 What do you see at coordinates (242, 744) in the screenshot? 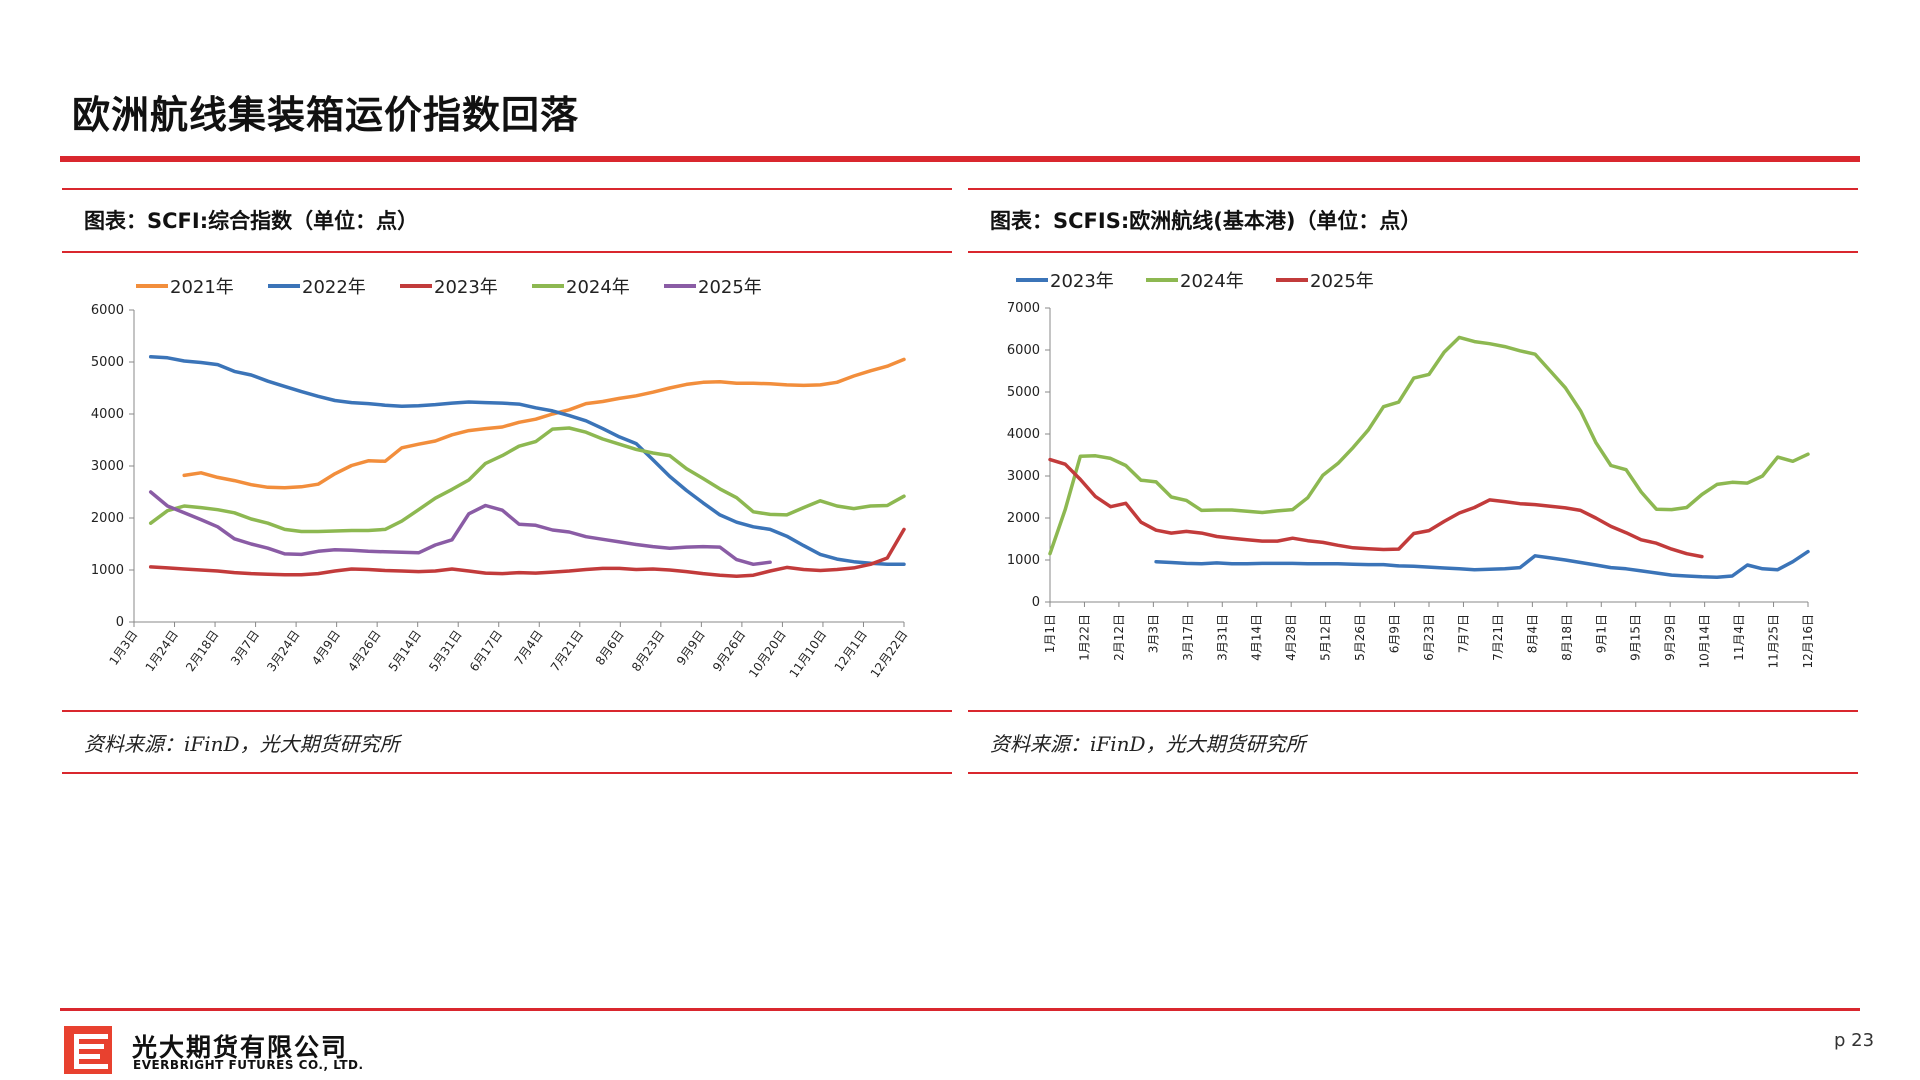
I see `left-chart-source: 资料来源：iFinD，光大期货研究所` at bounding box center [242, 744].